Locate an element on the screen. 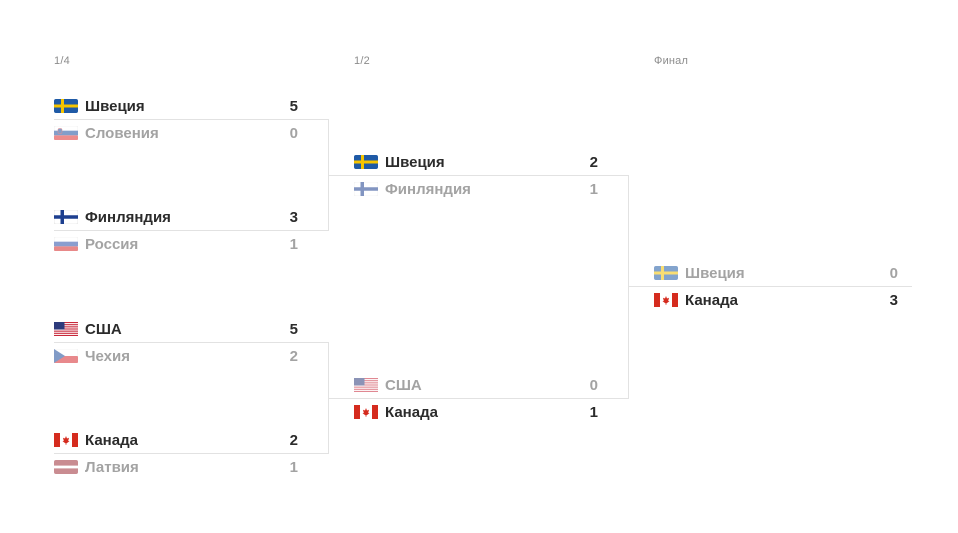 This screenshot has width=958, height=533. match-team-row: Швеция 5 is located at coordinates (176, 106).